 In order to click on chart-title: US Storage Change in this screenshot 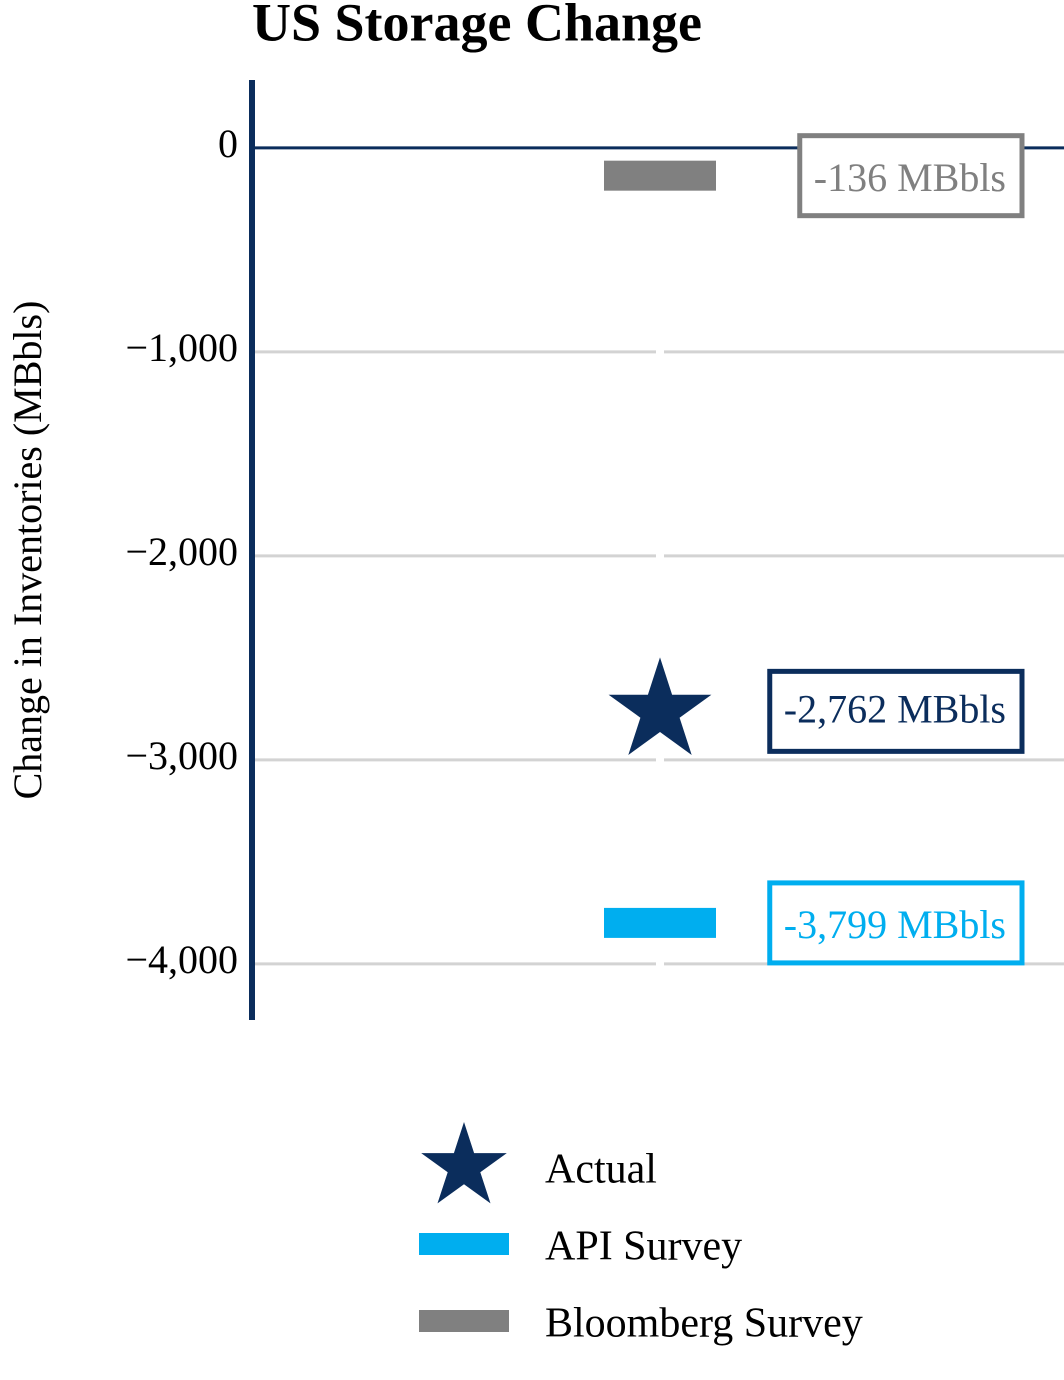, I will do `click(477, 26)`.